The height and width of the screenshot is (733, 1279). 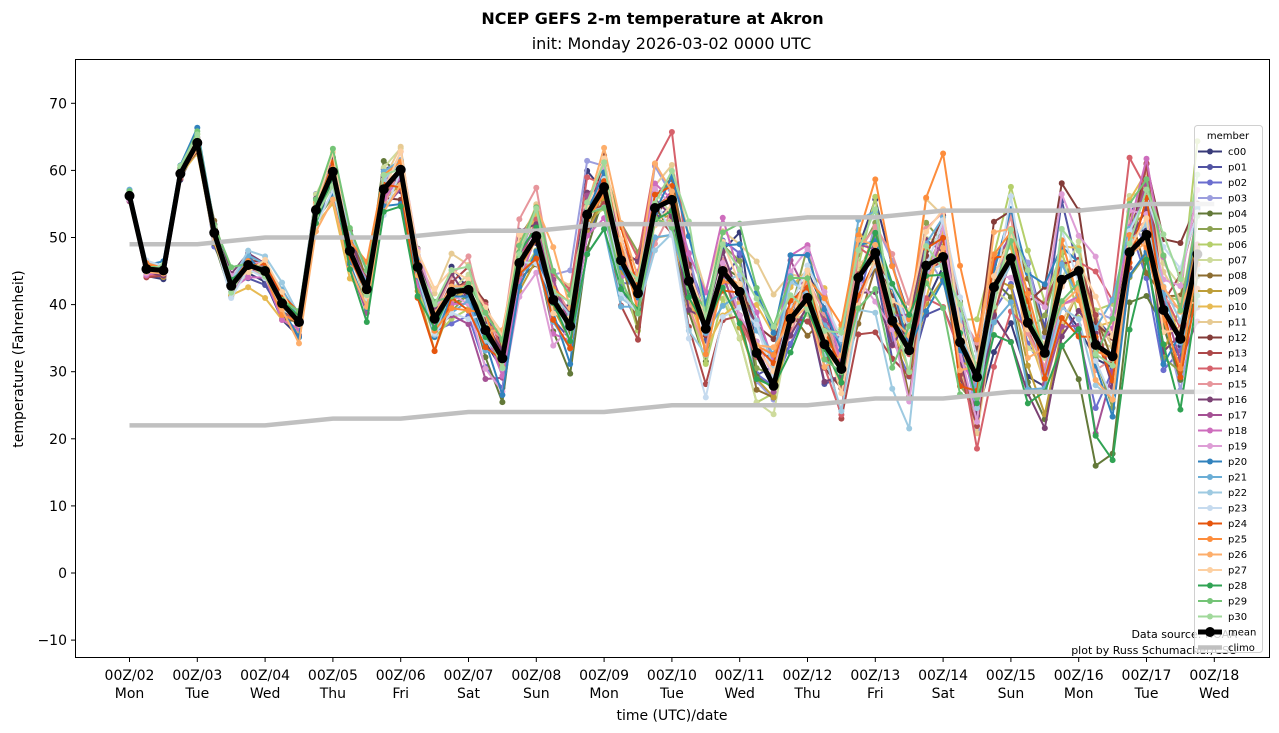 What do you see at coordinates (1079, 676) in the screenshot?
I see `x-tick-label: 00Z/16` at bounding box center [1079, 676].